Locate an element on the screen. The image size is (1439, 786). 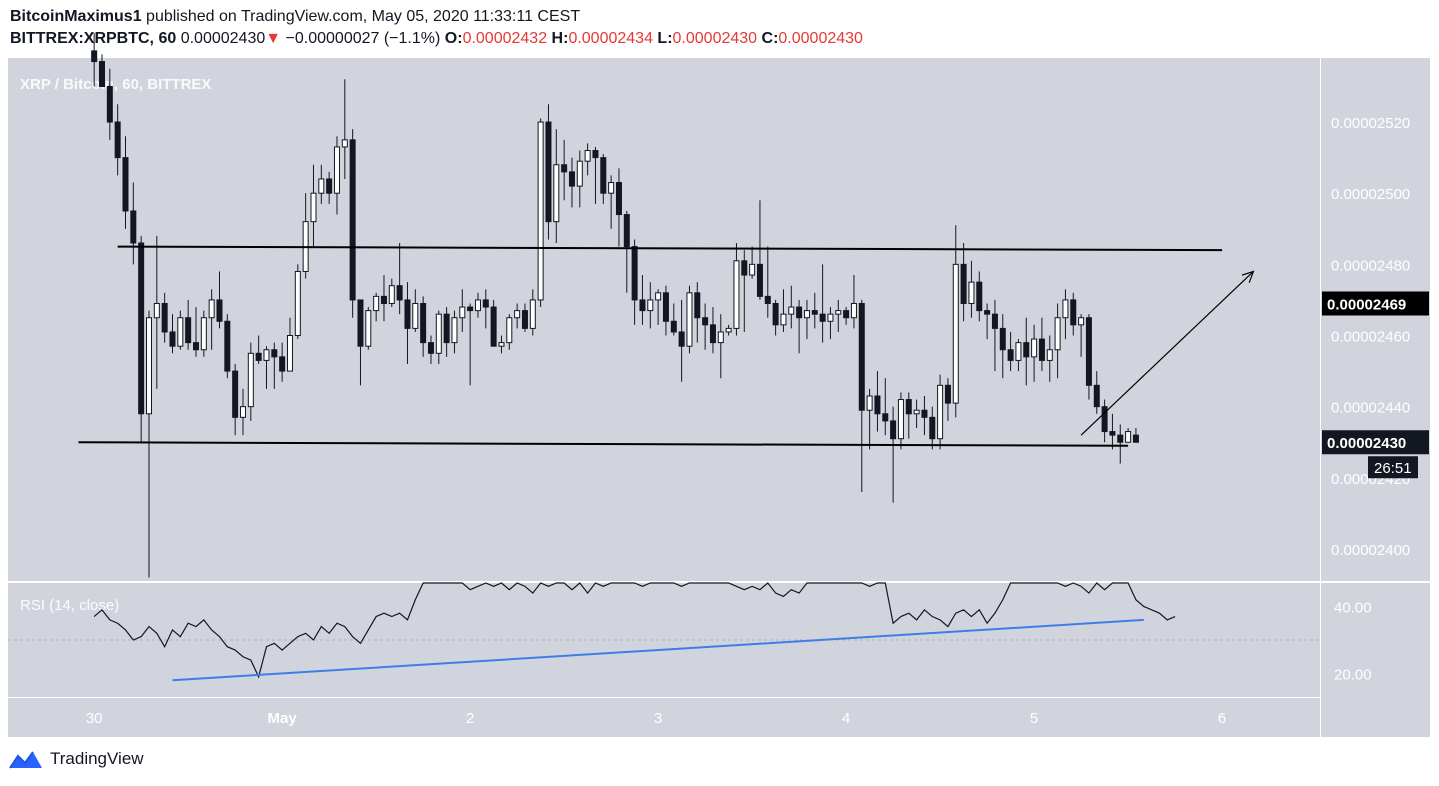
down-arrow-icon: ▼ is located at coordinates (273, 38).